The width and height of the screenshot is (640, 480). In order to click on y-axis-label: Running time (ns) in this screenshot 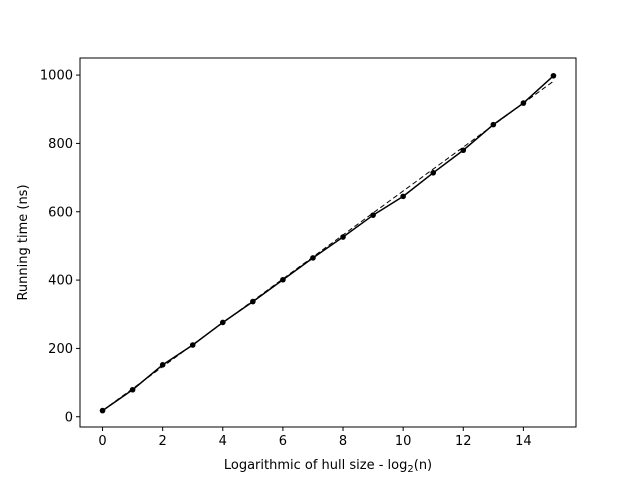, I will do `click(23, 242)`.